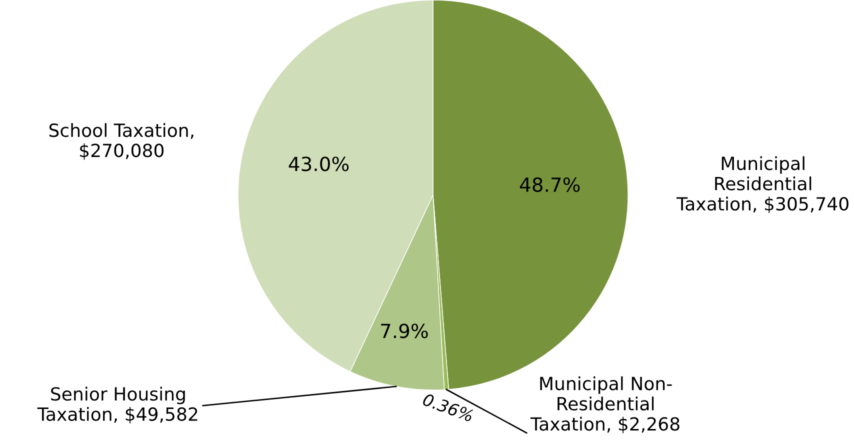 The width and height of the screenshot is (854, 447). What do you see at coordinates (121, 141) in the screenshot?
I see `slice-label: School Taxation, $270,080` at bounding box center [121, 141].